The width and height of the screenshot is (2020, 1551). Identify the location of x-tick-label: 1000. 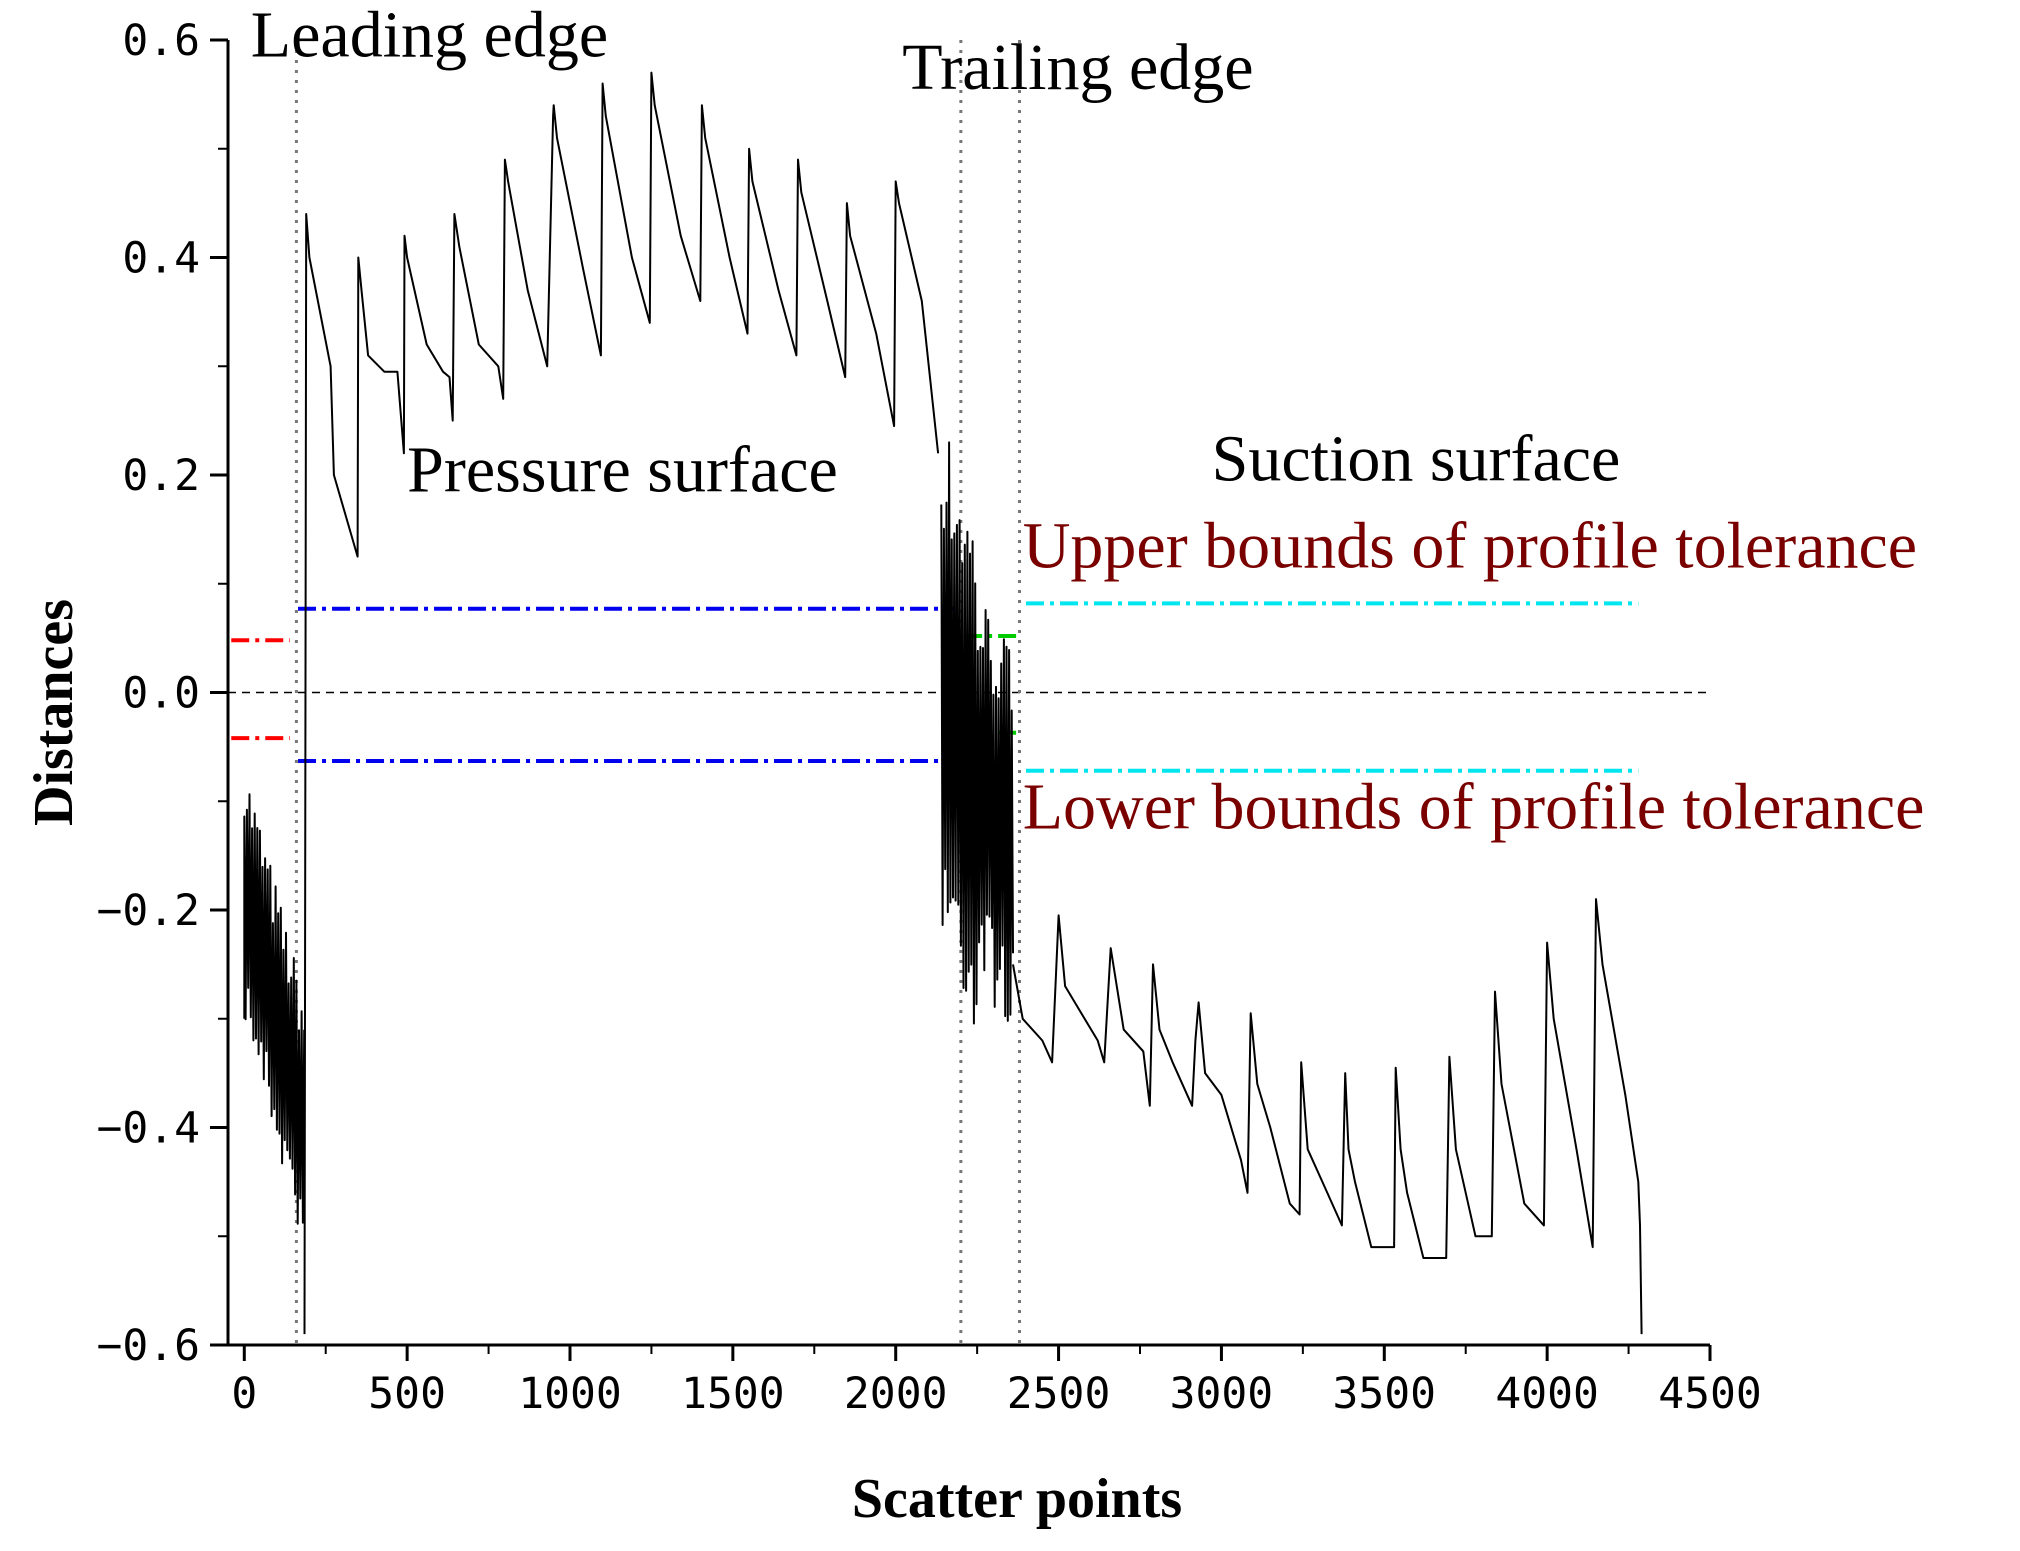
(570, 1394).